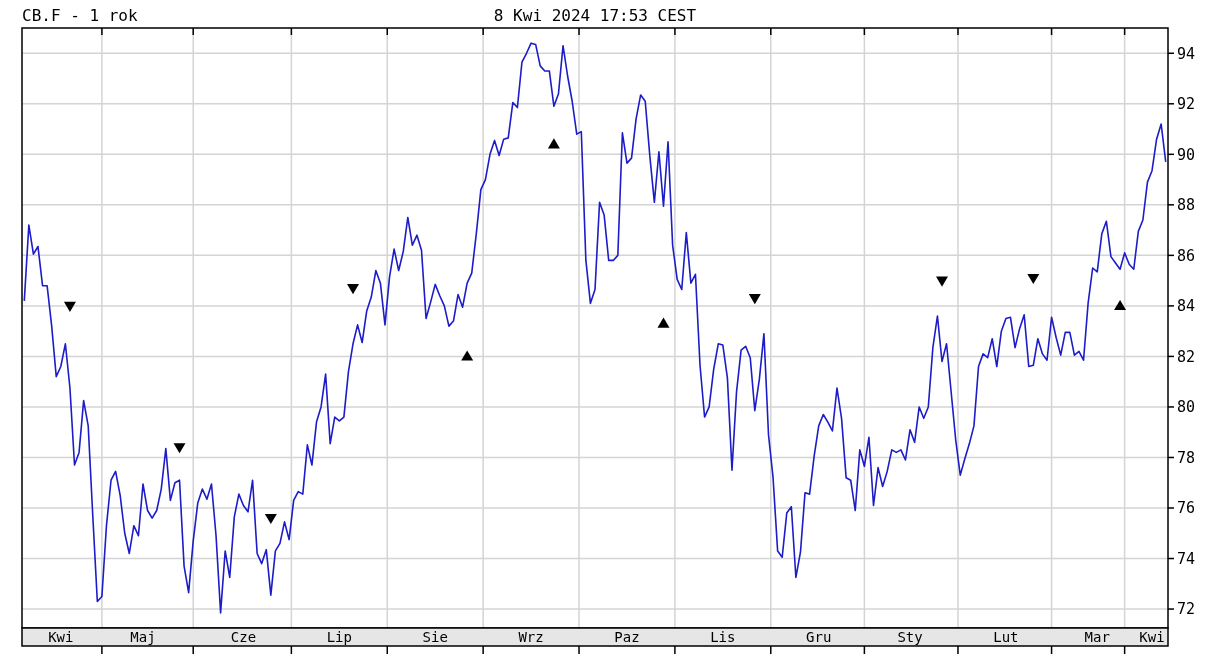 This screenshot has width=1214, height=657. What do you see at coordinates (339, 637) in the screenshot?
I see `x-tick-label: Lip` at bounding box center [339, 637].